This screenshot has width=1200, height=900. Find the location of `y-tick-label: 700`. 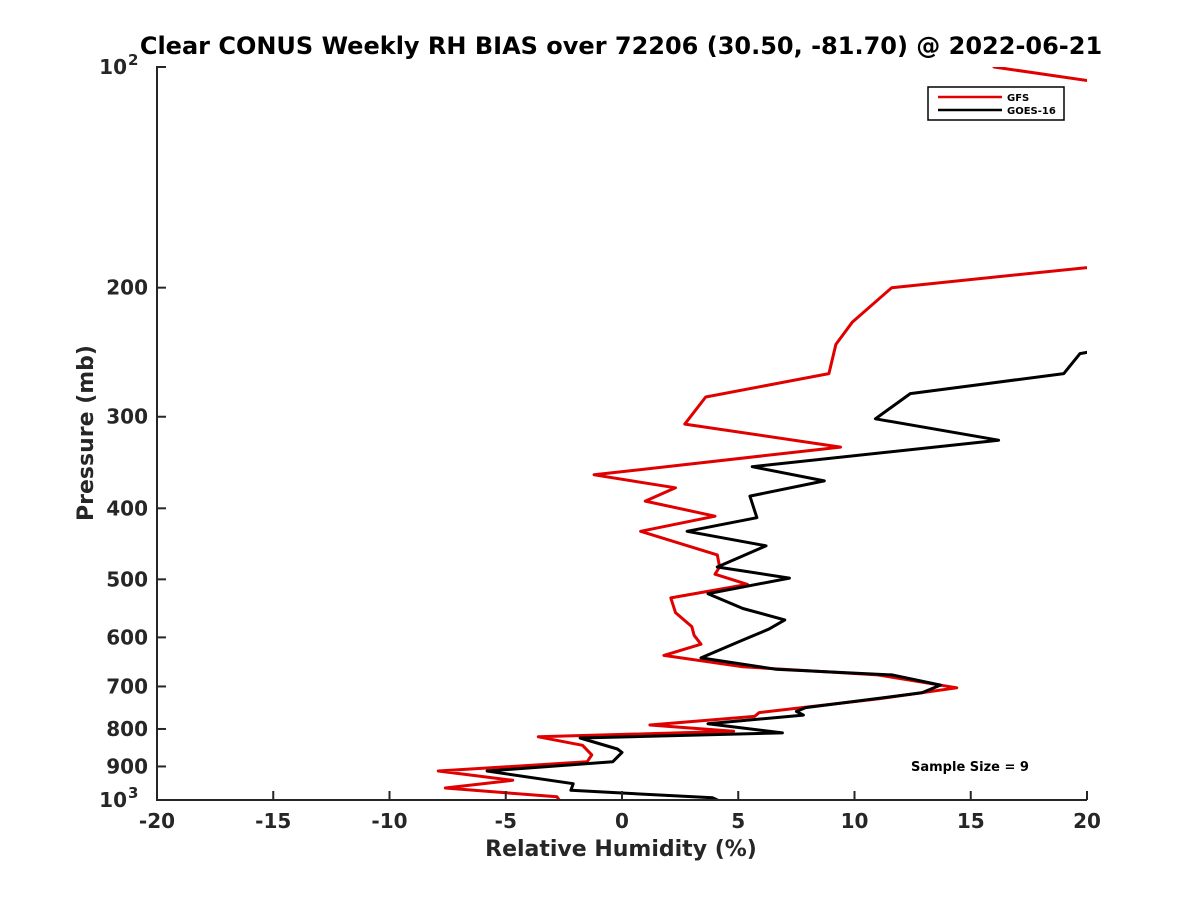

y-tick-label: 700 is located at coordinates (127, 686).